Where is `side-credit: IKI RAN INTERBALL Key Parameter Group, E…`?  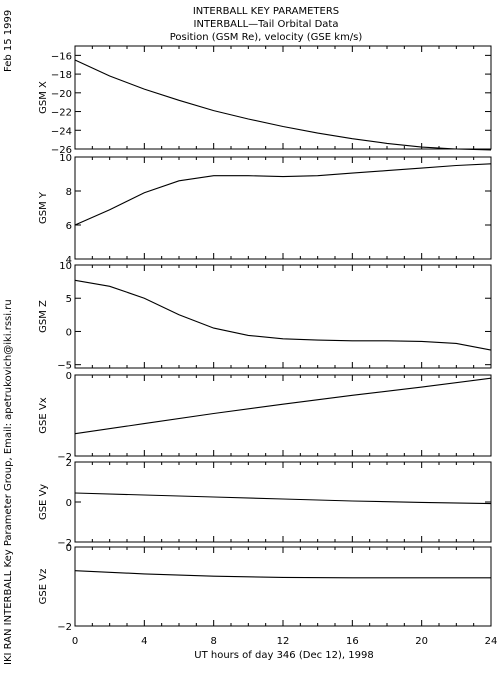
side-credit: IKI RAN INTERBALL Key Parameter Group, E… is located at coordinates (8, 482).